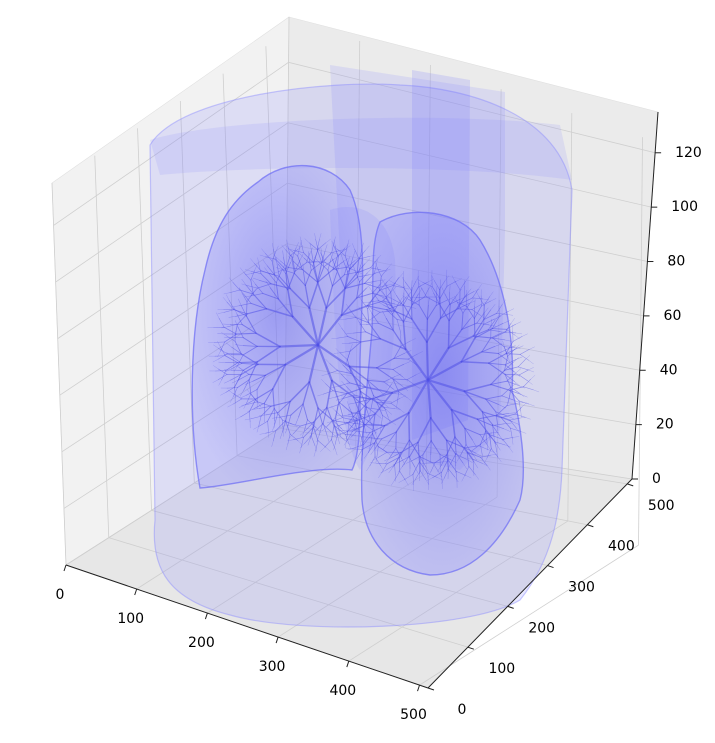  I want to click on z-tick-label: 0, so click(656, 479).